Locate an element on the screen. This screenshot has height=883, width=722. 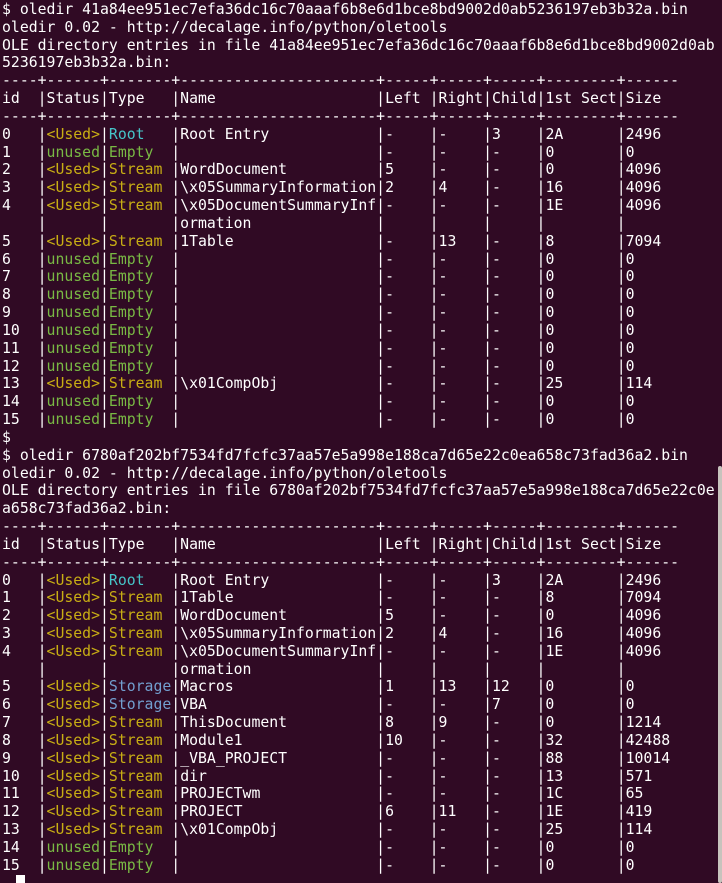
terminal-line: 10 |unused|Empty | |- |- |- |0 |0 is located at coordinates (318, 330).